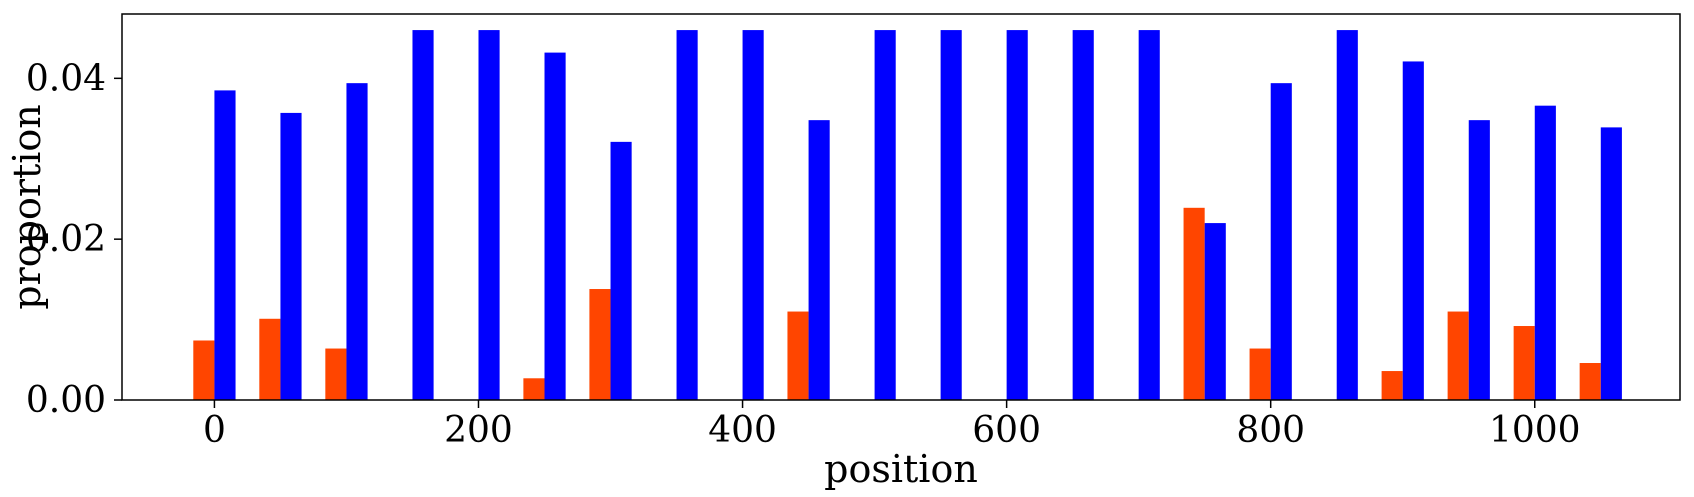 Image resolution: width=1694 pixels, height=497 pixels. I want to click on y-axis-ticks: 0.00 0.02 0.04, so click(74, 239).